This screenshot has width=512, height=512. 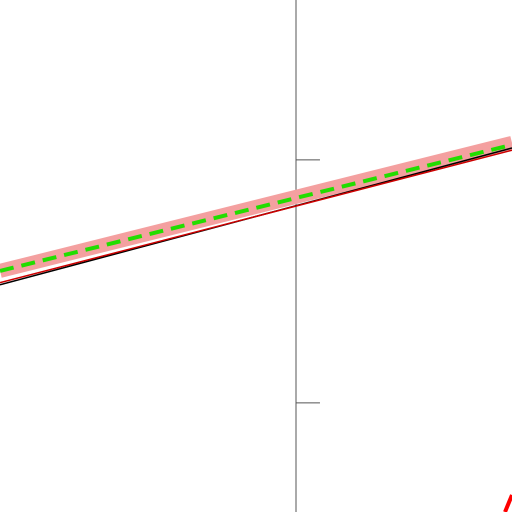 What do you see at coordinates (507, 503) in the screenshot?
I see `line` at bounding box center [507, 503].